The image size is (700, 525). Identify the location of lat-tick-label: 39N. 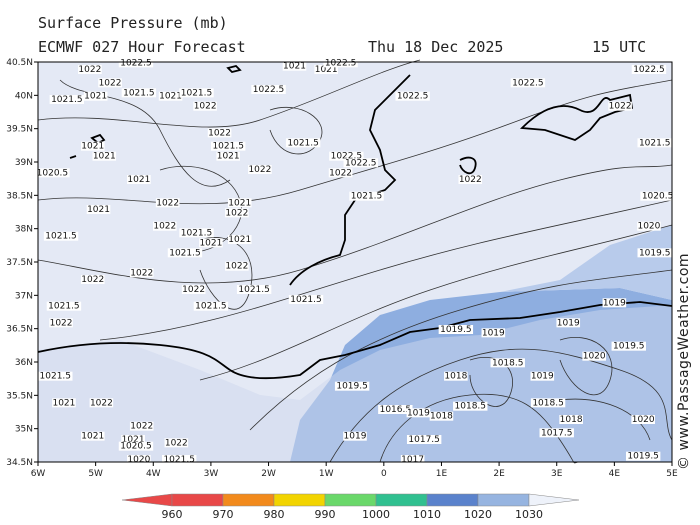
(24, 163).